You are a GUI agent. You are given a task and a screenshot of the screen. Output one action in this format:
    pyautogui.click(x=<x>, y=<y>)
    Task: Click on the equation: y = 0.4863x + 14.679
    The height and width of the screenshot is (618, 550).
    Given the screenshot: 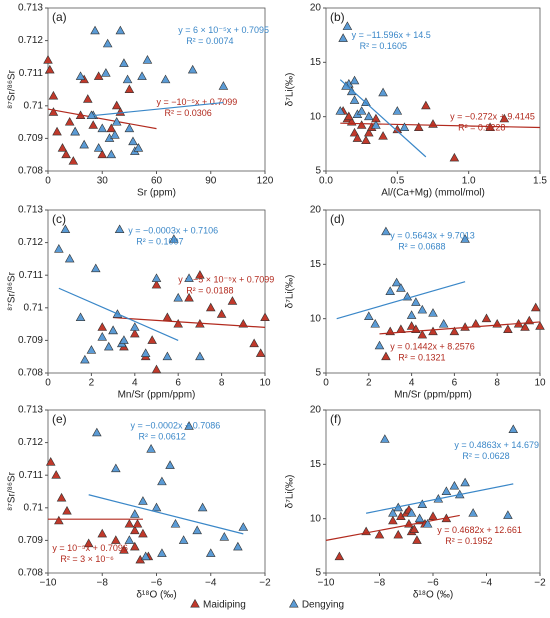 What is the action you would take?
    pyautogui.click(x=496, y=445)
    